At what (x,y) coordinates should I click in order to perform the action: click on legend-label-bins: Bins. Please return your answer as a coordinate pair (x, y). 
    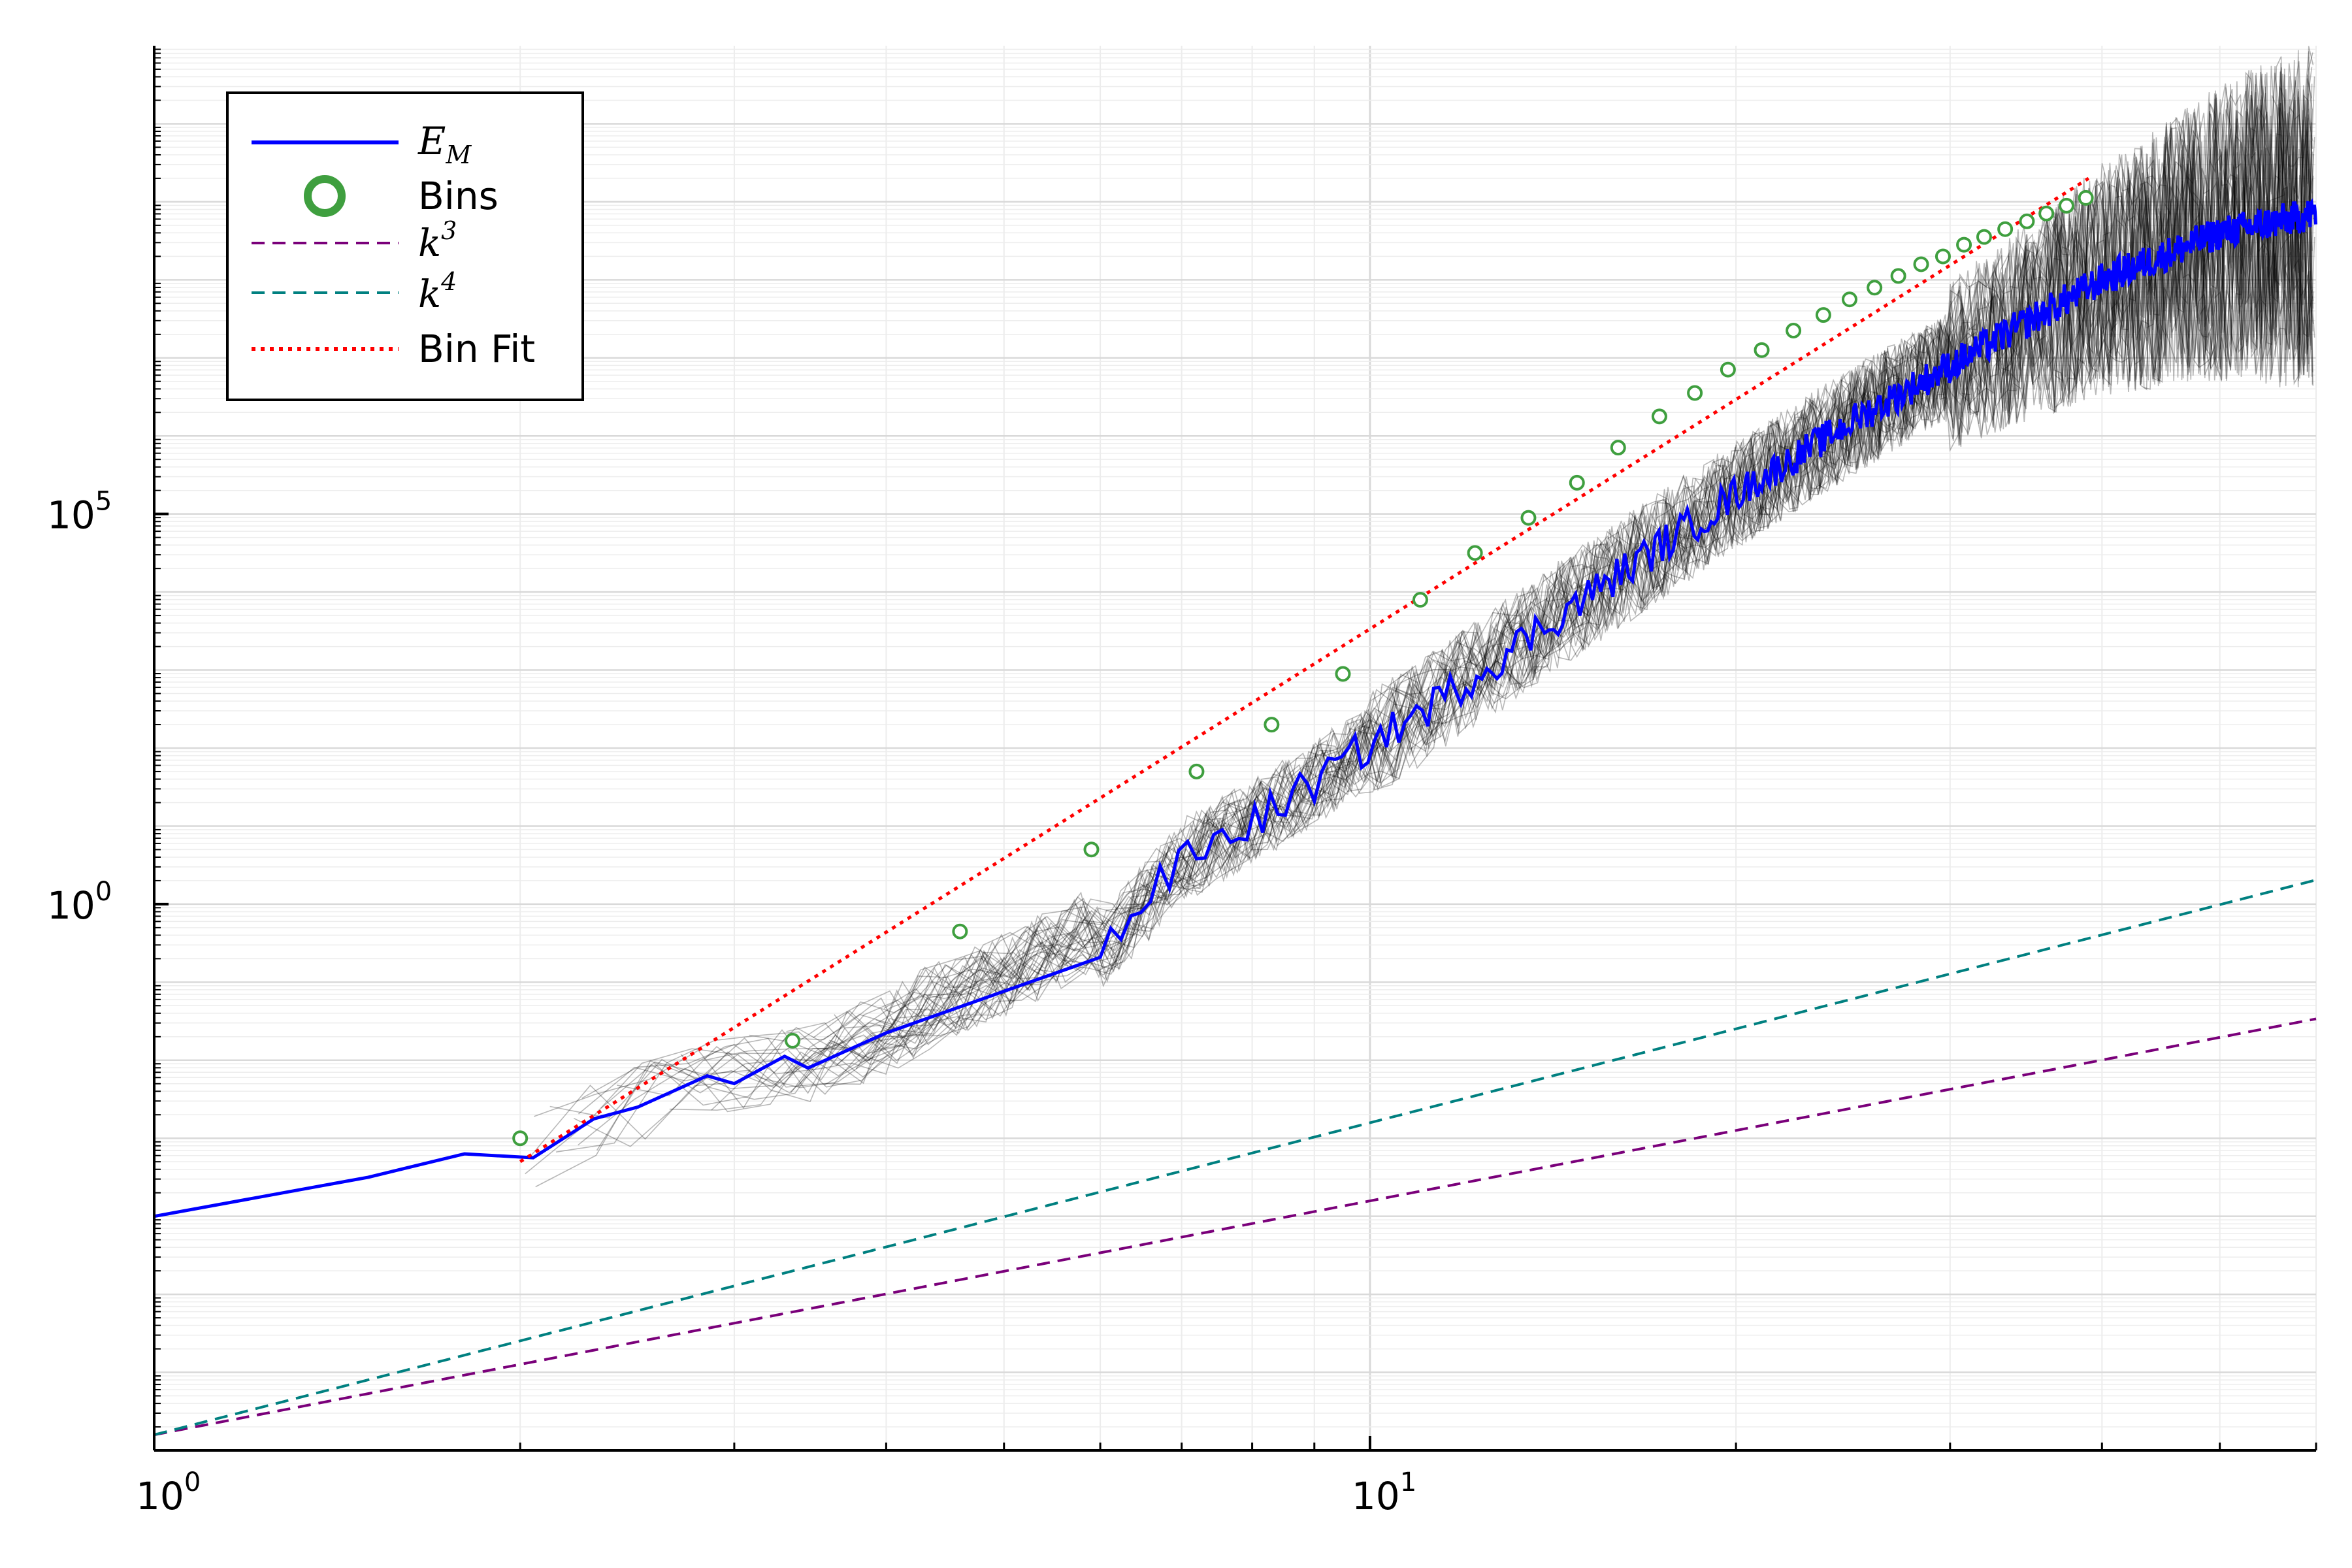
    Looking at the image, I should click on (458, 196).